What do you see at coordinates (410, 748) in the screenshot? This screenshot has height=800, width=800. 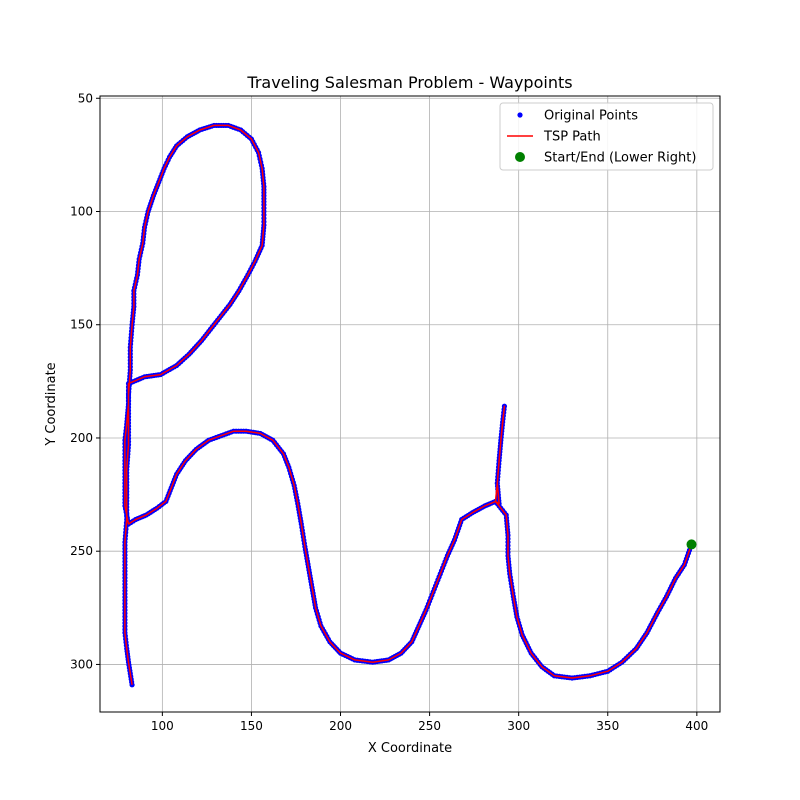 I see `x-axis-label: X Coordinate` at bounding box center [410, 748].